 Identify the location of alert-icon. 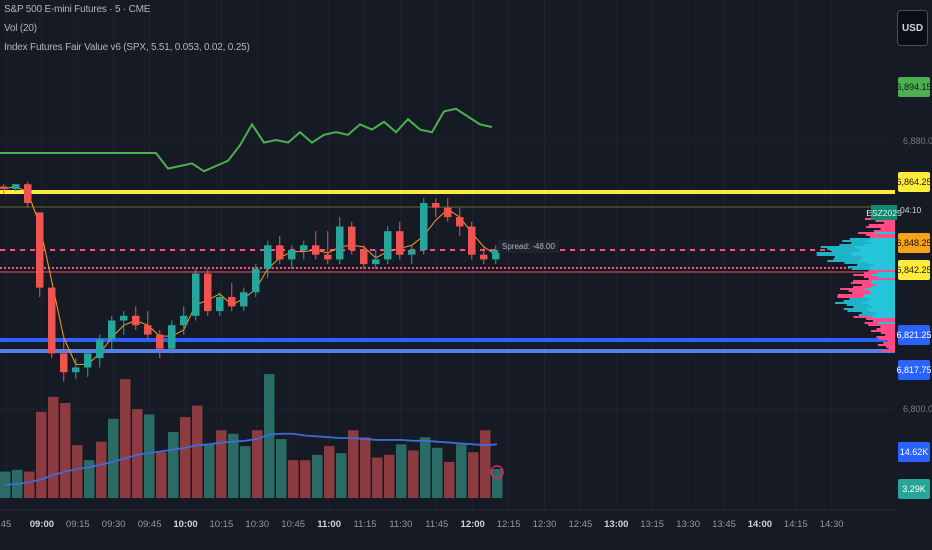
(497, 472).